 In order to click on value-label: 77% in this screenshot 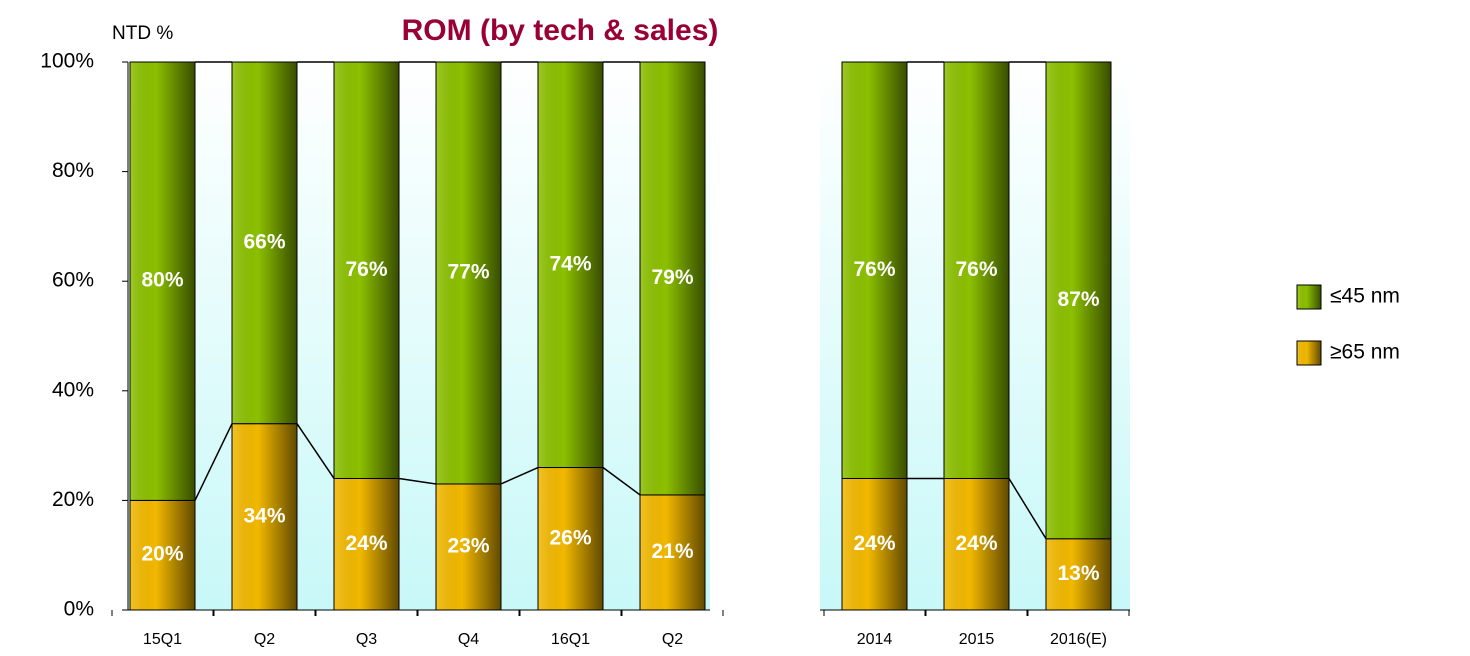, I will do `click(468, 272)`.